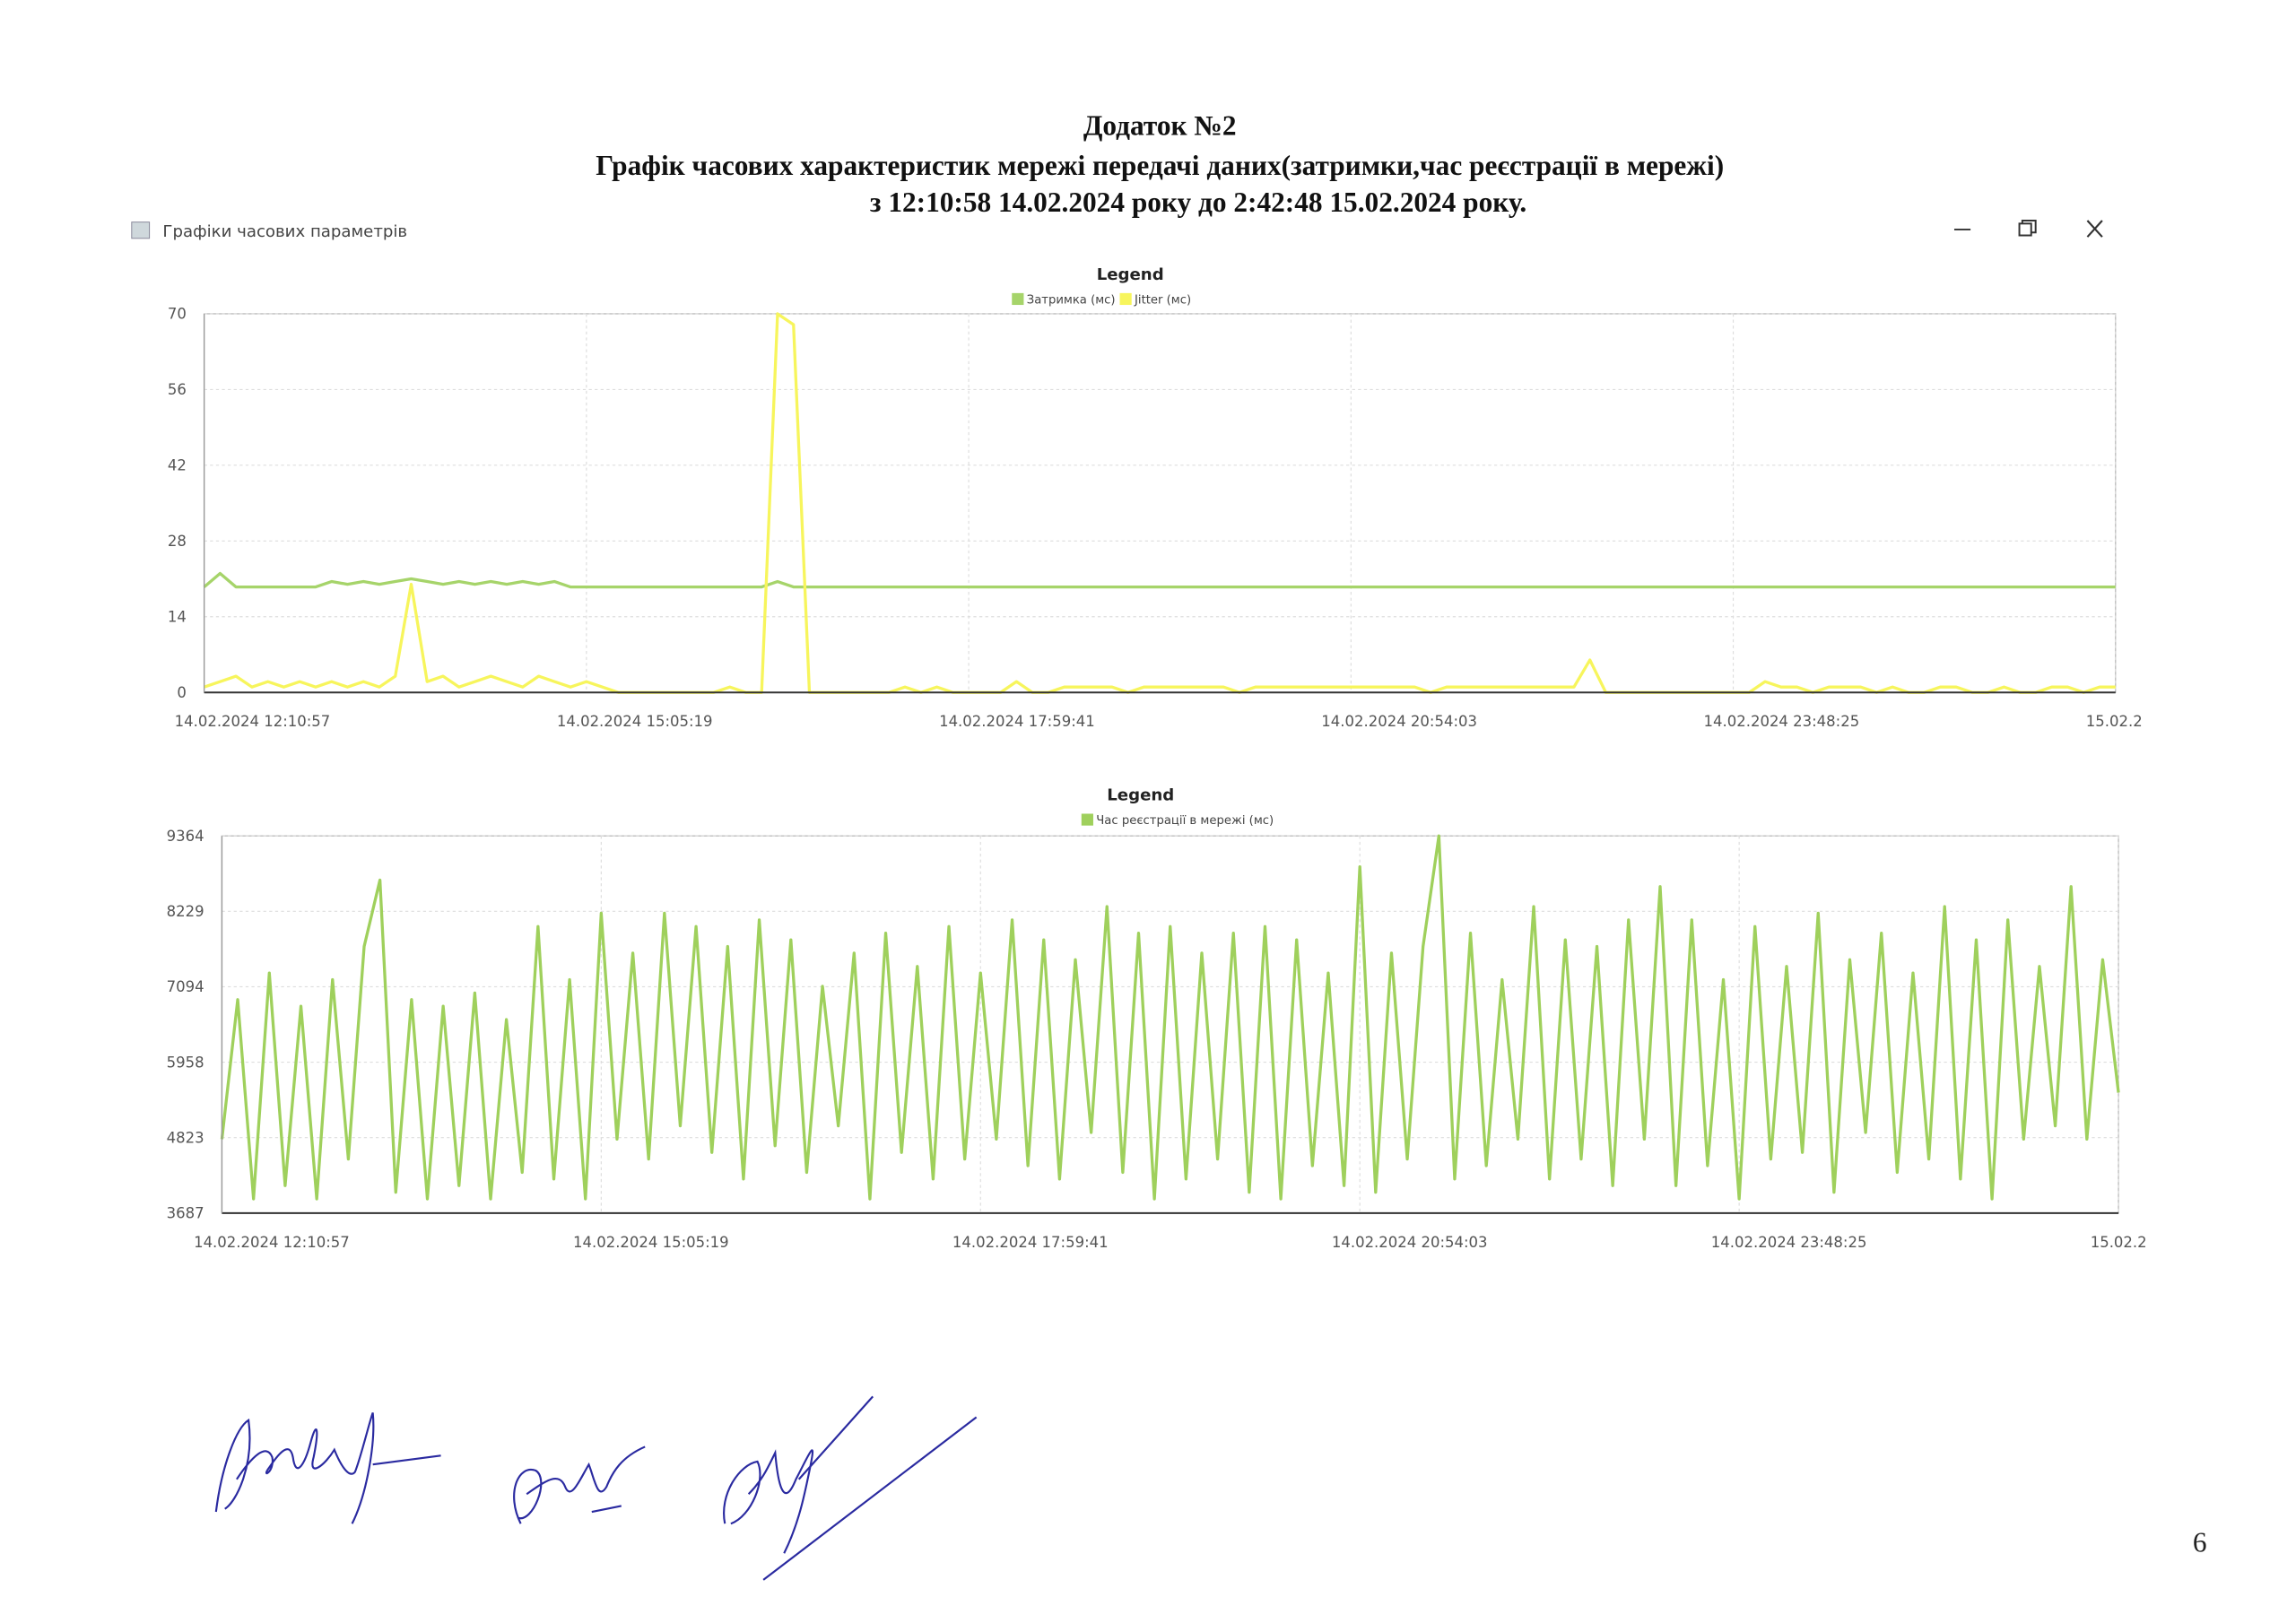  I want to click on y-tick-label: 14, so click(177, 617).